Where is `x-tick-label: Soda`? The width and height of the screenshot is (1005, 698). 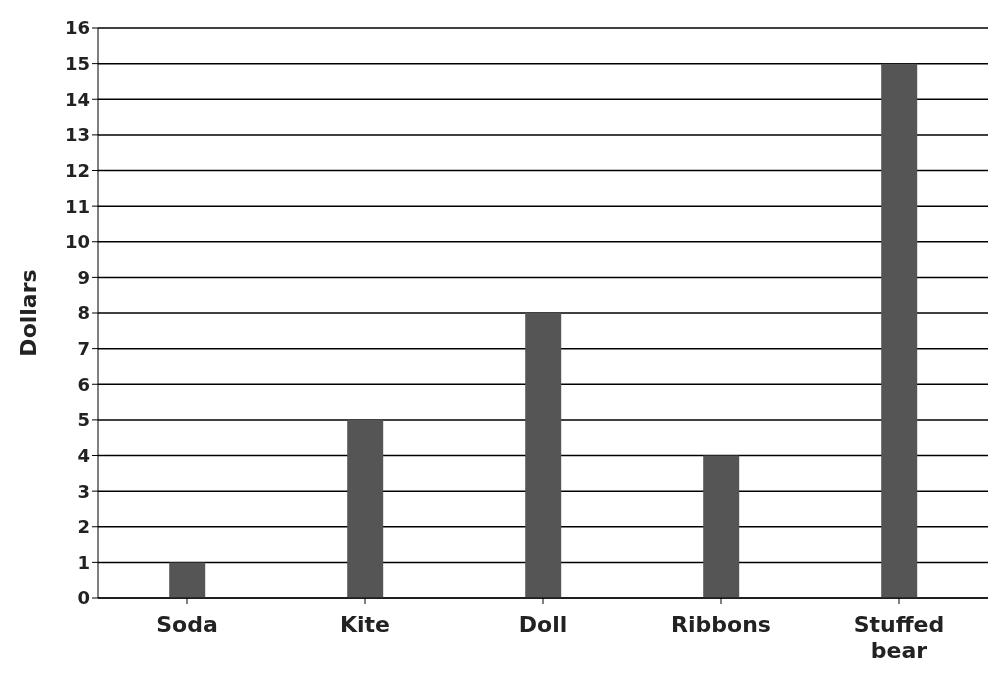
x-tick-label: Soda is located at coordinates (187, 624).